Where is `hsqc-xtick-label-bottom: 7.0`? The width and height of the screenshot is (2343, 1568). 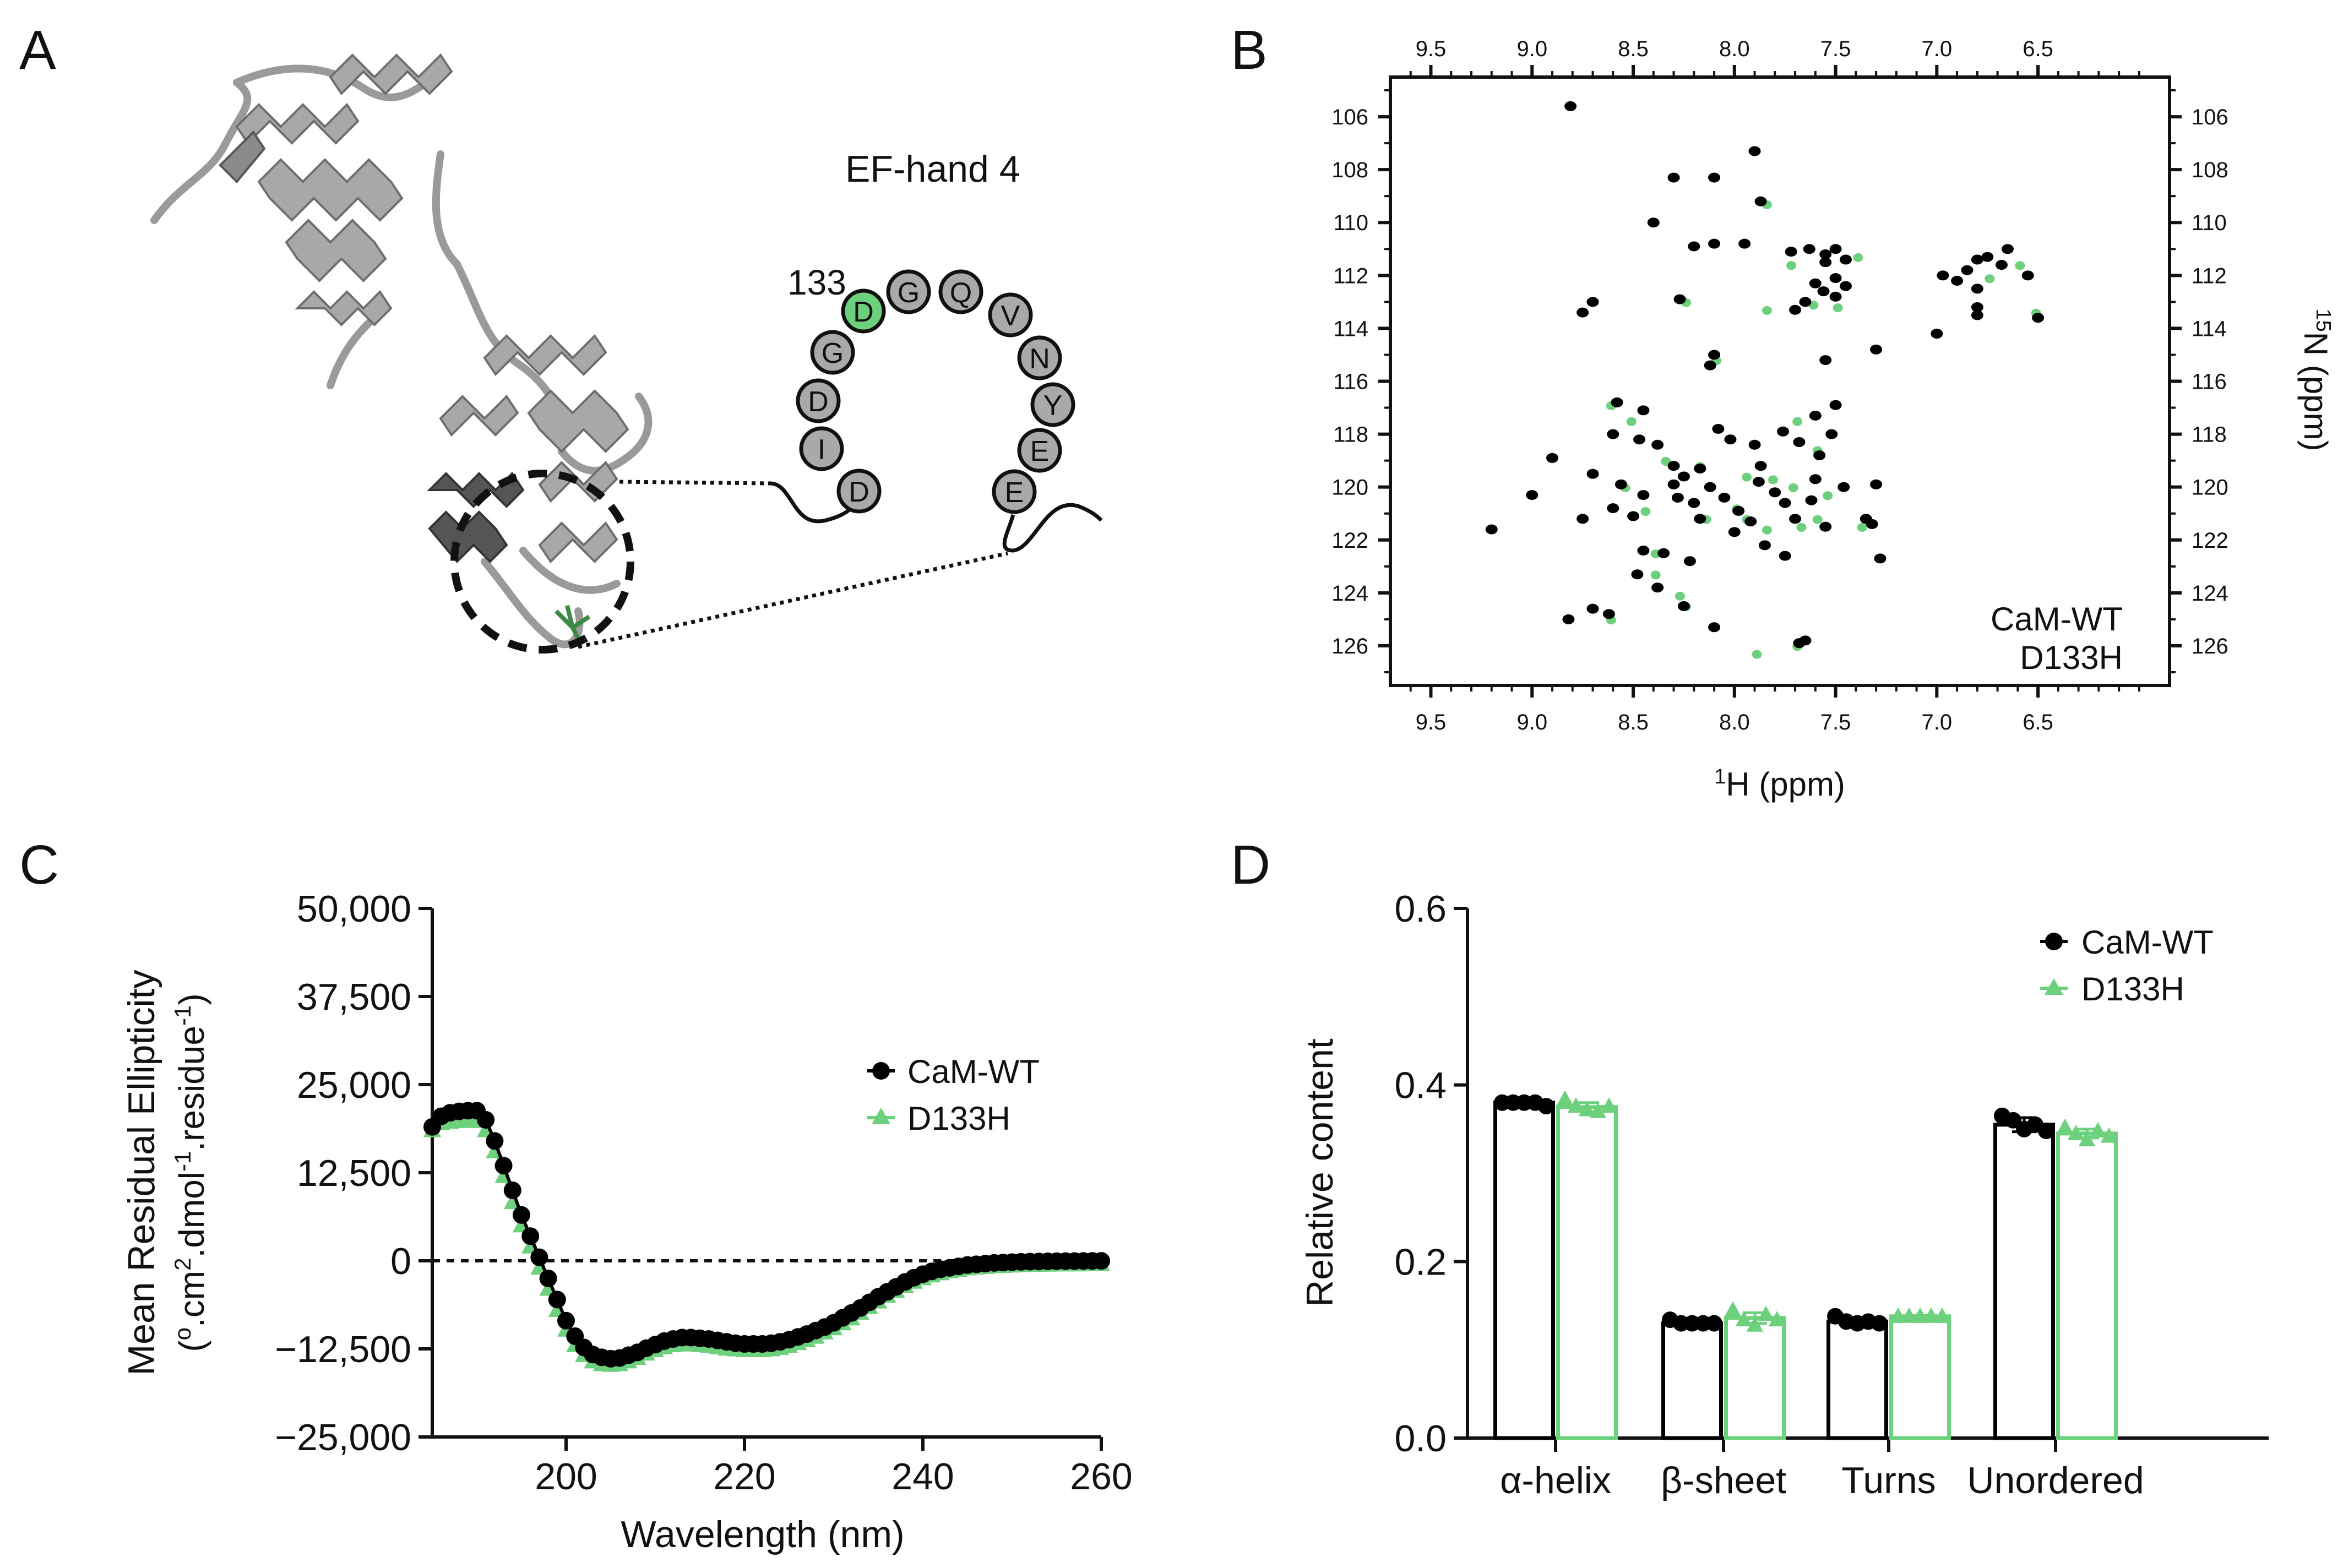
hsqc-xtick-label-bottom: 7.0 is located at coordinates (1937, 722).